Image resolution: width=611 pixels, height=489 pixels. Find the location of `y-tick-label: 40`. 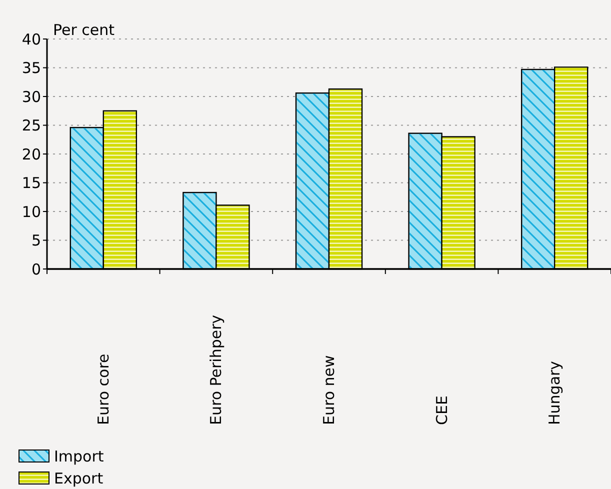

y-tick-label: 40 is located at coordinates (31, 39).